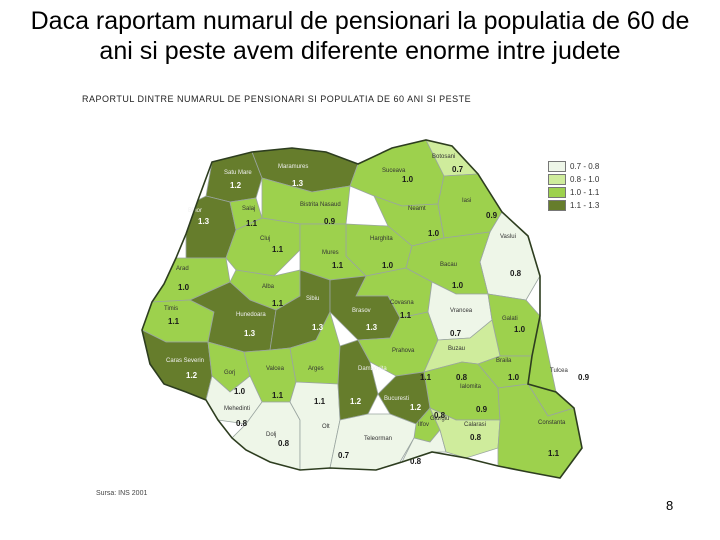 Image resolution: width=720 pixels, height=540 pixels. Describe the element at coordinates (559, 371) in the screenshot. I see `county-name-label: Tulcea` at that location.